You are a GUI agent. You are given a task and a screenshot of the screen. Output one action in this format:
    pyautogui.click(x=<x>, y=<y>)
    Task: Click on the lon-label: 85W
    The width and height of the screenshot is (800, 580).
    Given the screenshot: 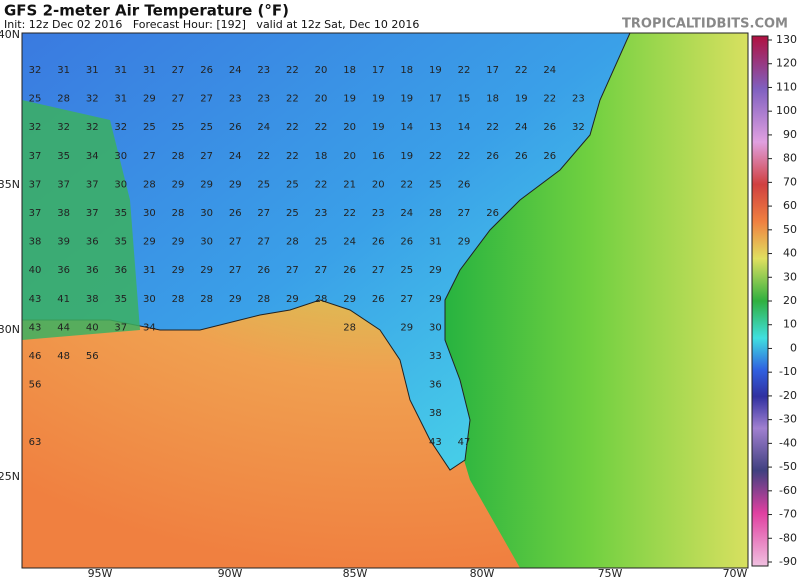 What is the action you would take?
    pyautogui.click(x=355, y=573)
    